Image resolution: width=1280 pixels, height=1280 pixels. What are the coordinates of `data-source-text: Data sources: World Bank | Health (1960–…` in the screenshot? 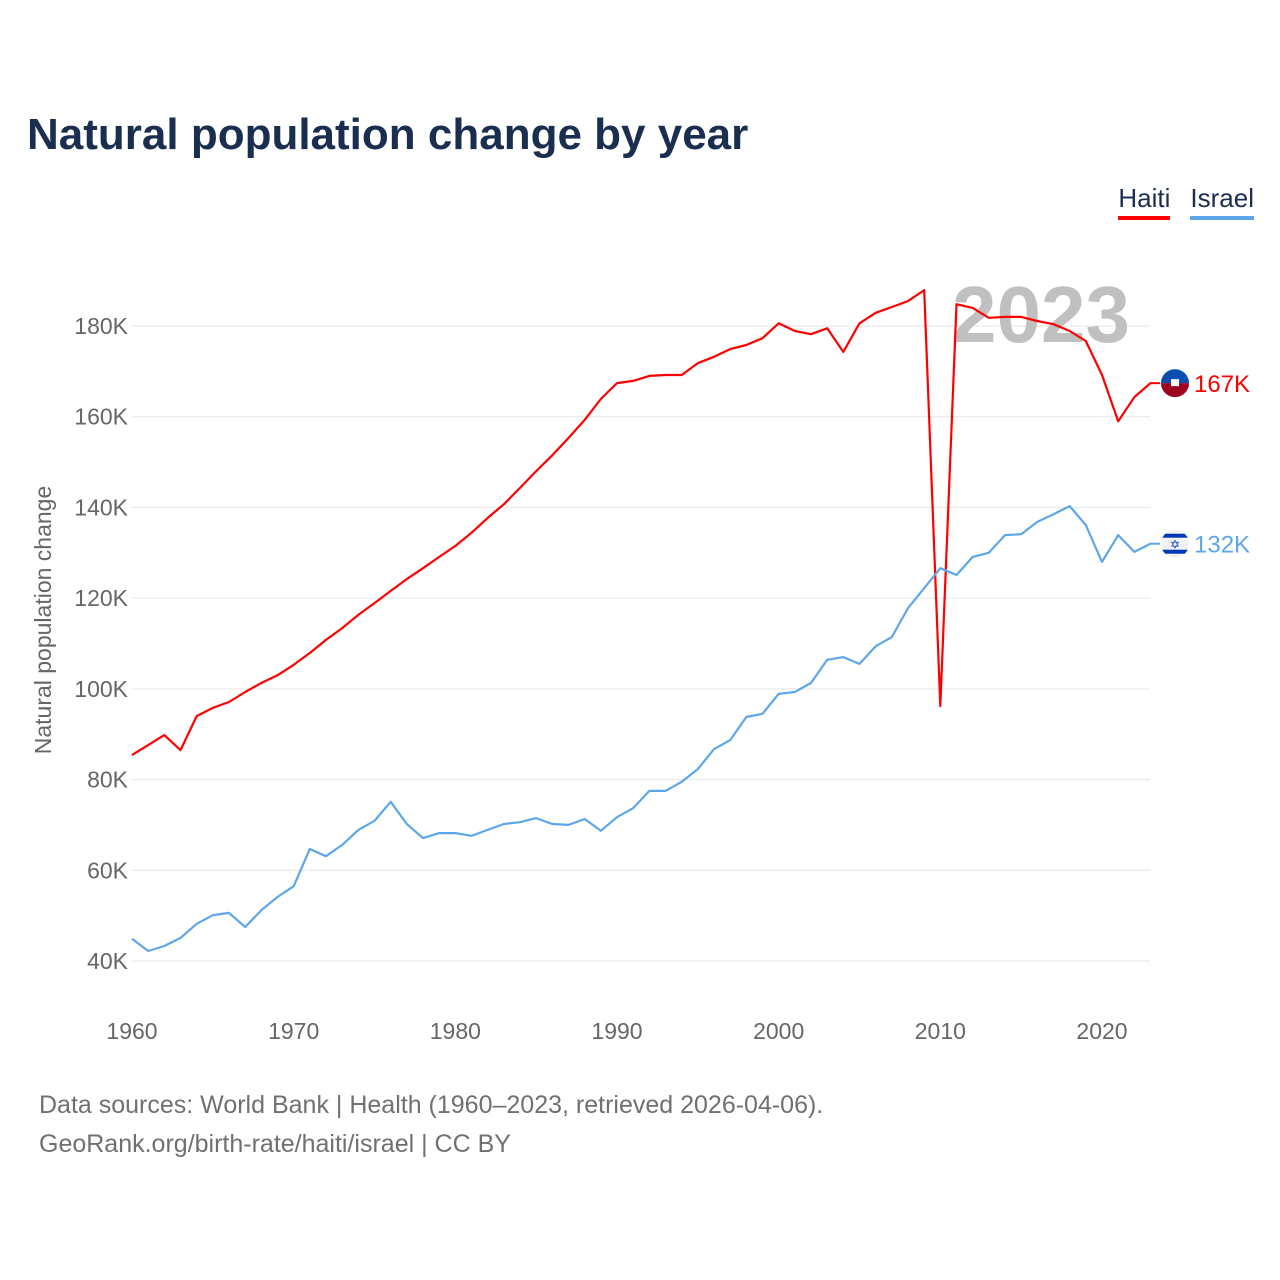 It's located at (431, 1105).